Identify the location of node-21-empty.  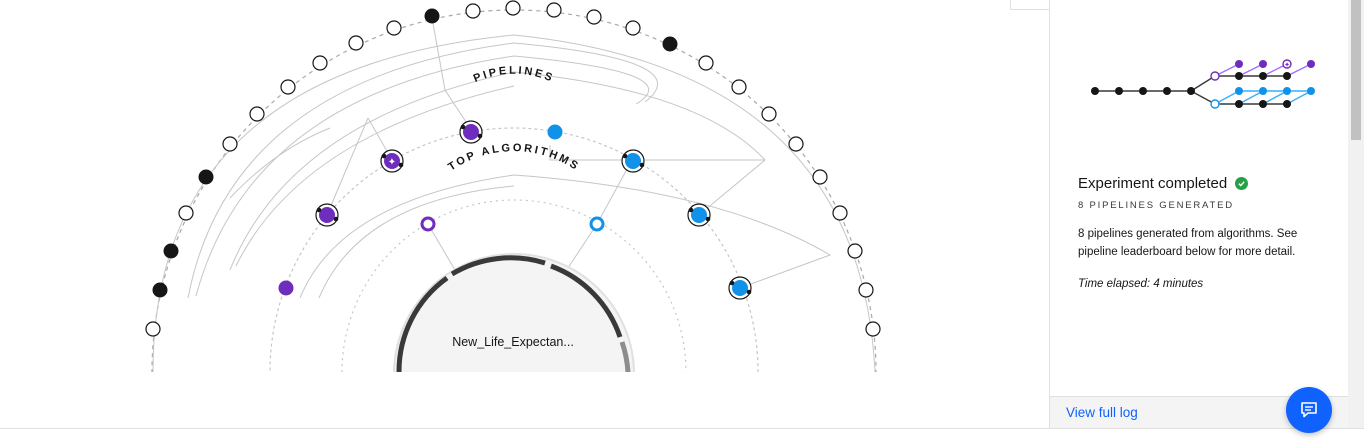
(796, 144).